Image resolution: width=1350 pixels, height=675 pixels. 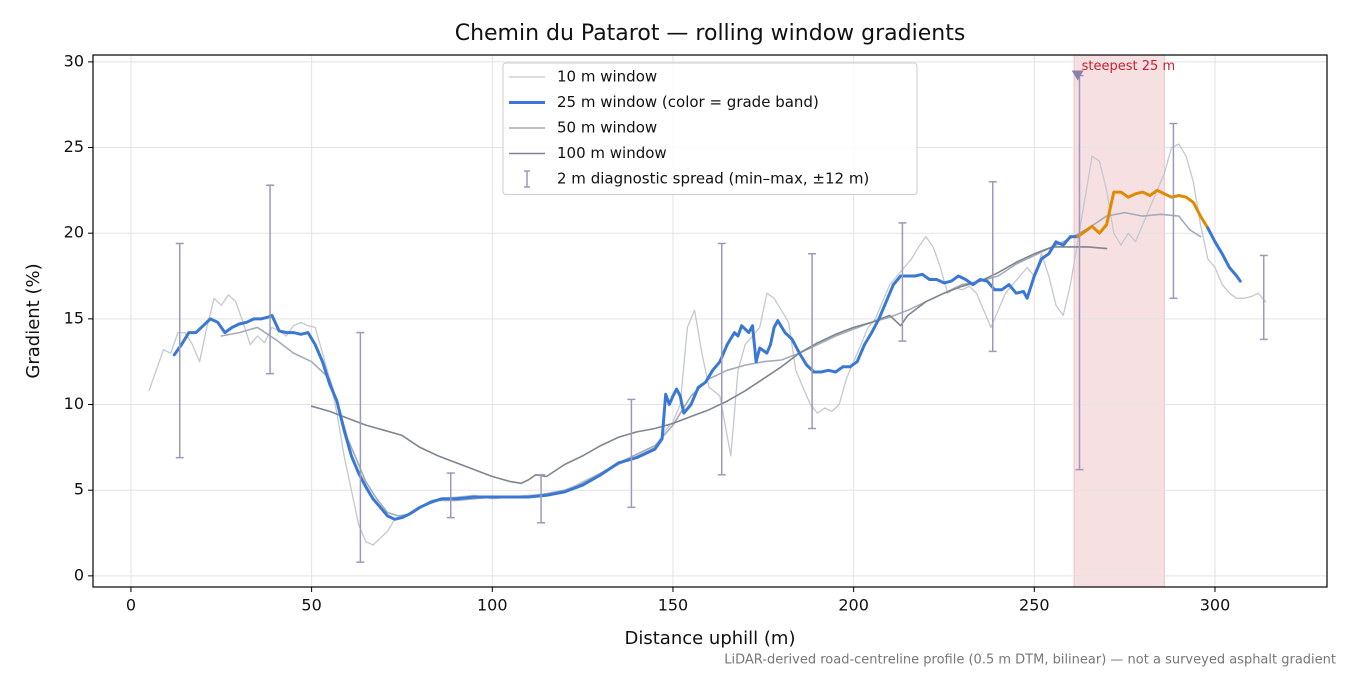 What do you see at coordinates (1077, 75) in the screenshot?
I see `steepest-marker` at bounding box center [1077, 75].